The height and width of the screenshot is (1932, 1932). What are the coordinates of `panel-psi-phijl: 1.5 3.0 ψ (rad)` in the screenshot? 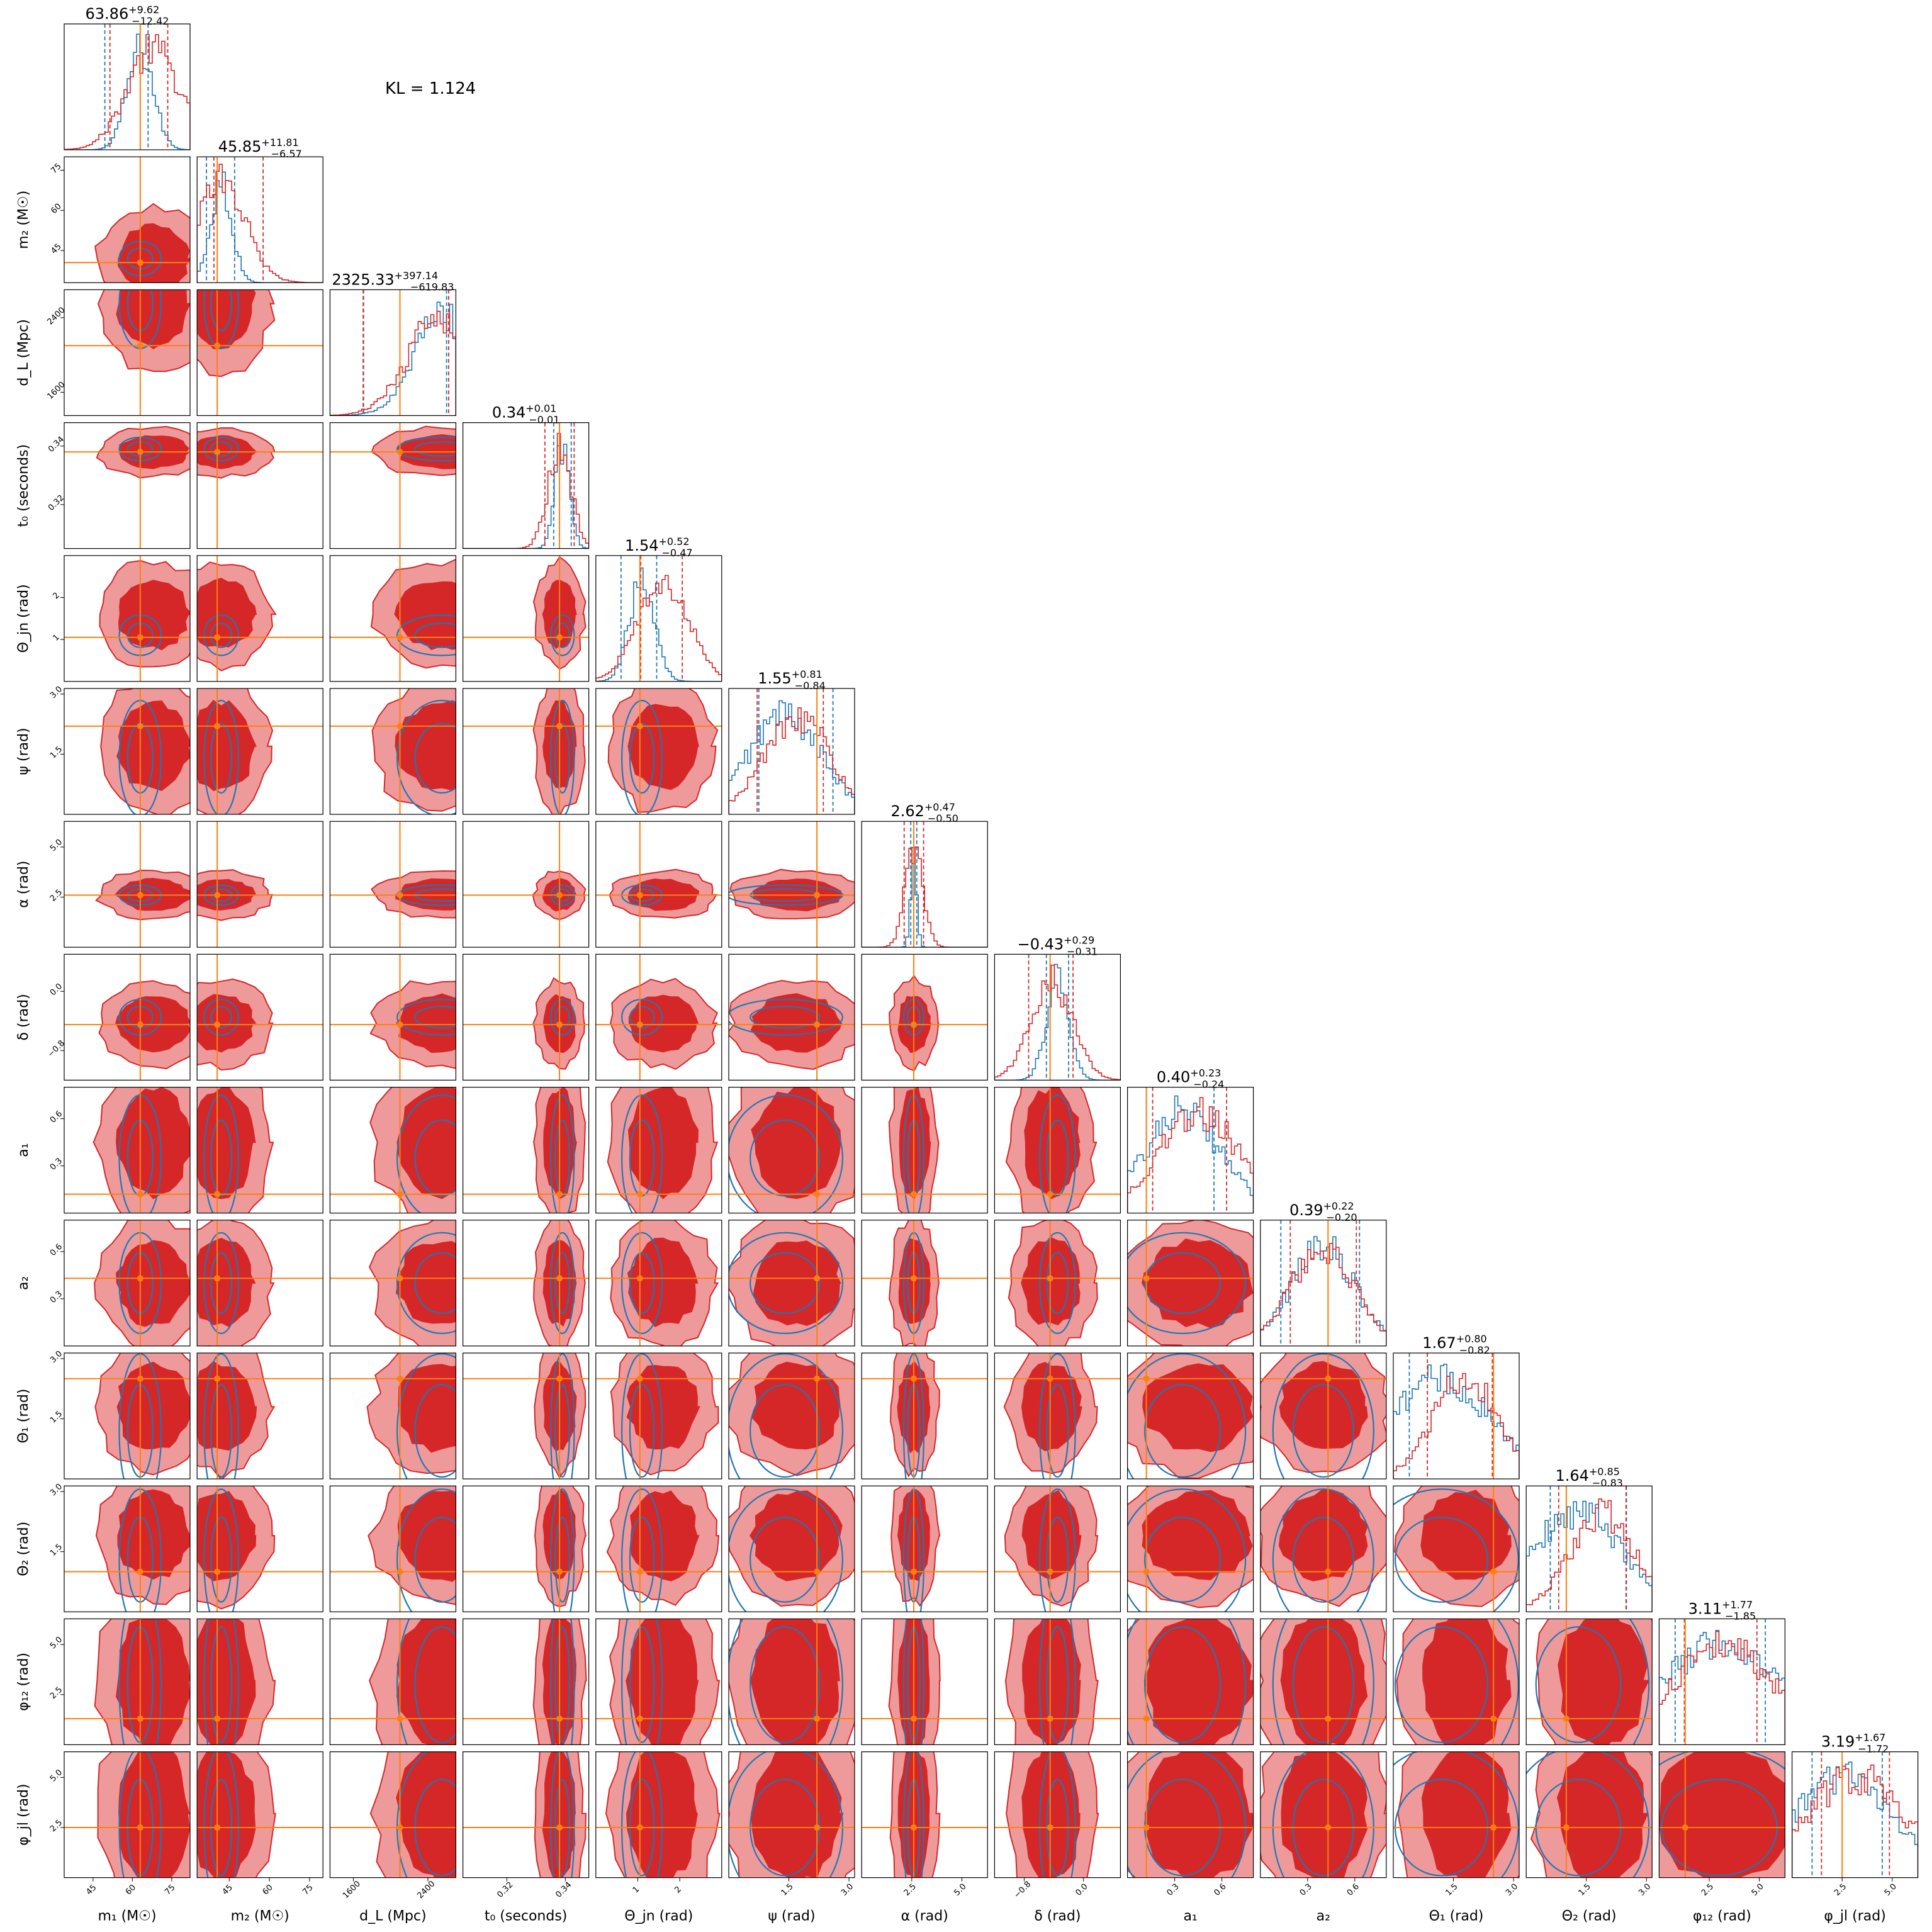 It's located at (791, 1837).